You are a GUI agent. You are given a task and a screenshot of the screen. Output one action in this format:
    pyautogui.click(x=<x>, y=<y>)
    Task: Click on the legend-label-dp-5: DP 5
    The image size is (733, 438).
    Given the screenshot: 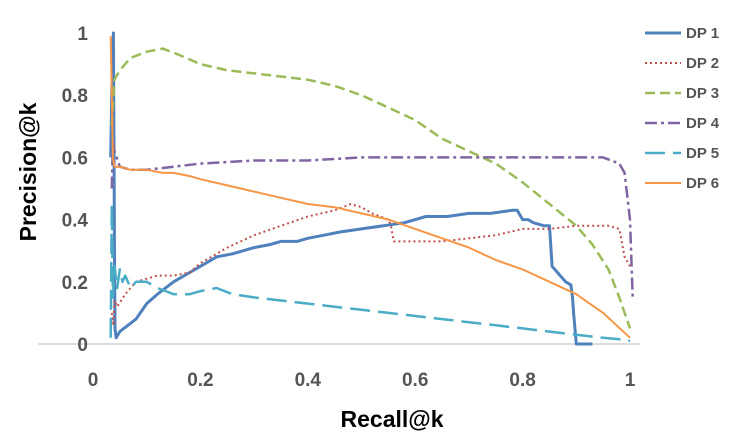 What is the action you would take?
    pyautogui.click(x=702, y=153)
    